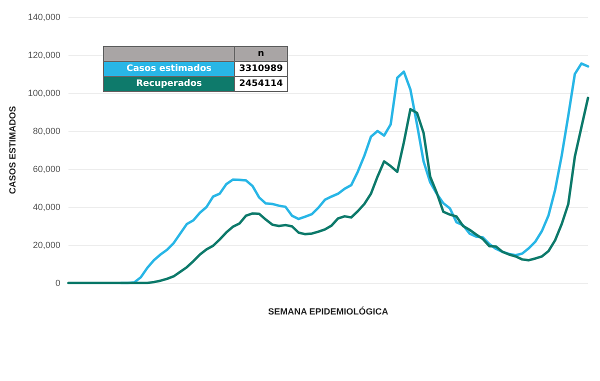 This screenshot has height=381, width=600. I want to click on y-axis-title: CASOS ESTIMADOS, so click(13, 150).